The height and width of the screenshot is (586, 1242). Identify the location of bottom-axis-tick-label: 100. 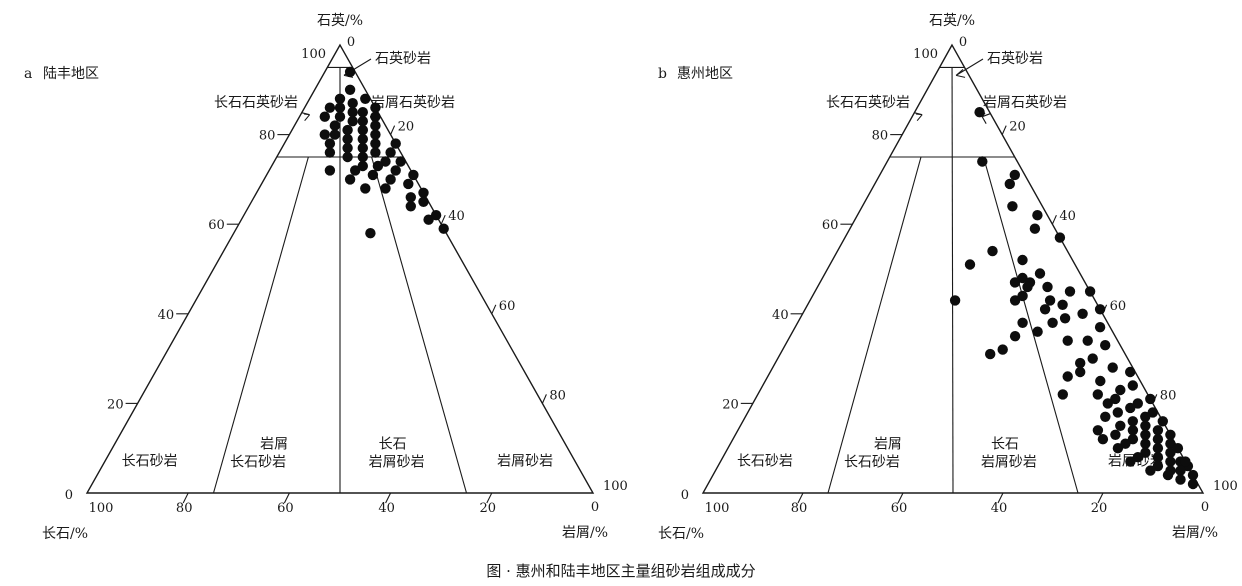
(101, 508).